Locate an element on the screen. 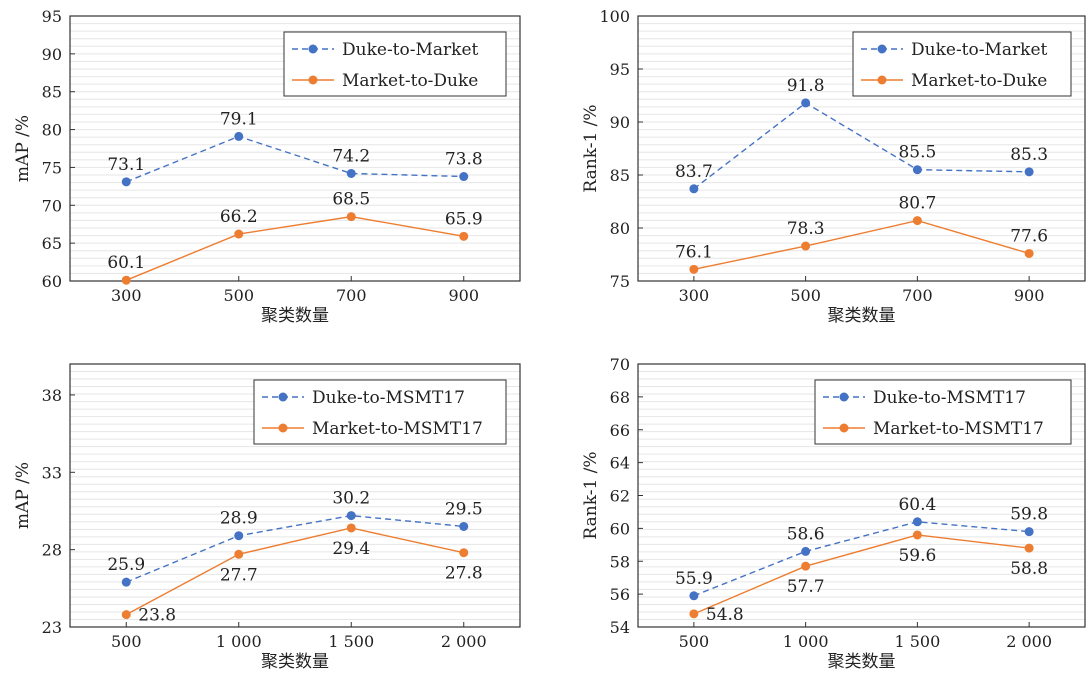 The width and height of the screenshot is (1088, 687). data-label: 78.3 is located at coordinates (806, 229).